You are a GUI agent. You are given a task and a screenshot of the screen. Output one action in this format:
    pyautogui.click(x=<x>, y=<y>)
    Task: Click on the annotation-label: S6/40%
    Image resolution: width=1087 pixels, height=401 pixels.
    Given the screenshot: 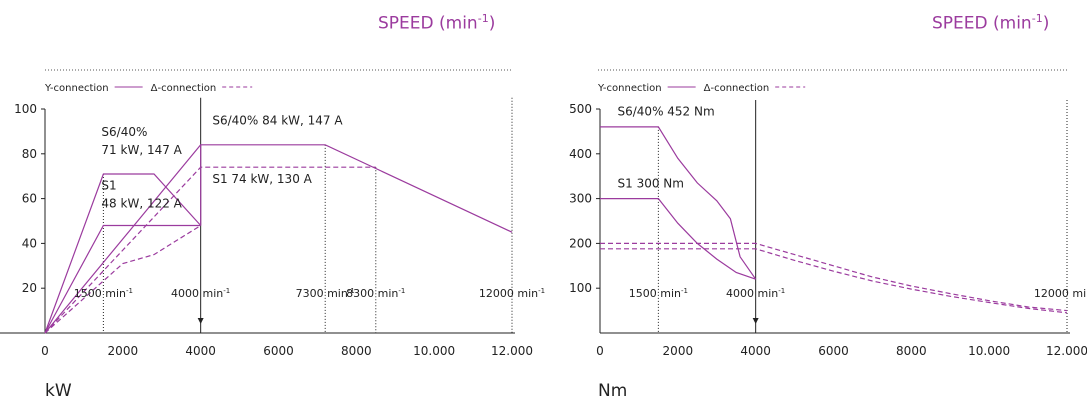 What is the action you would take?
    pyautogui.click(x=124, y=132)
    